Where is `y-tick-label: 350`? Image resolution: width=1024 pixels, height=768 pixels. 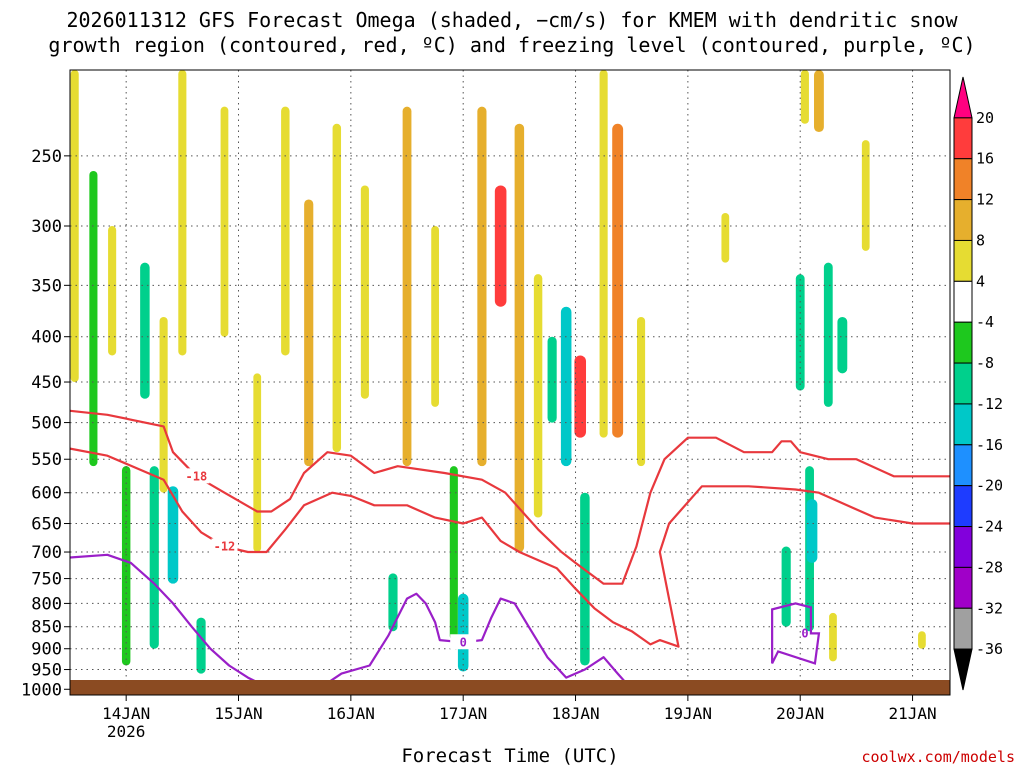
y-tick-label: 350 is located at coordinates (46, 286).